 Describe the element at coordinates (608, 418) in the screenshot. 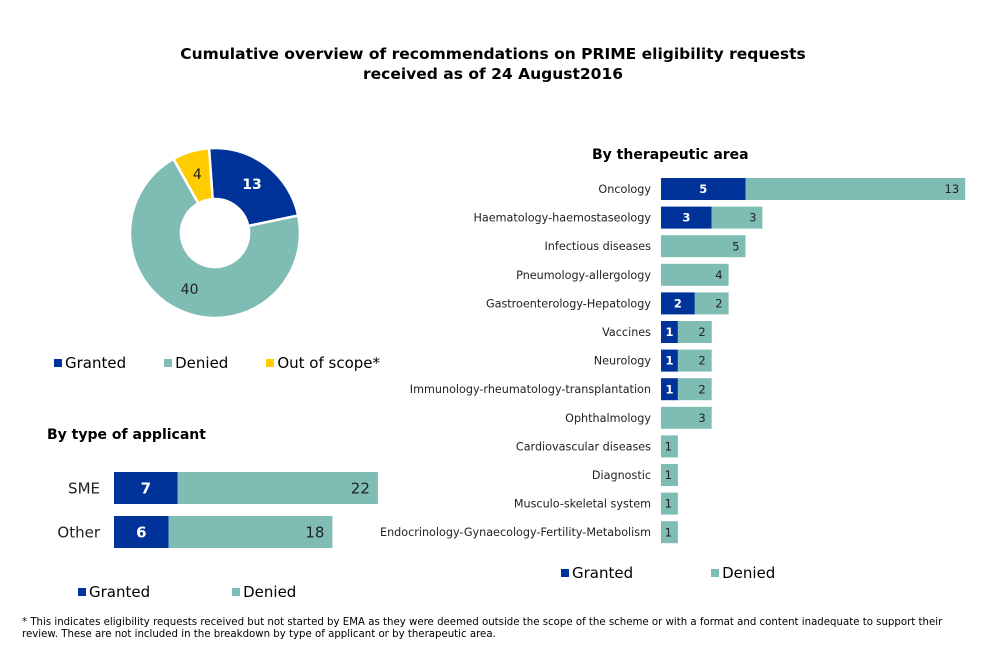

I see `category-label-ophthalmology: Ophthalmology` at that location.